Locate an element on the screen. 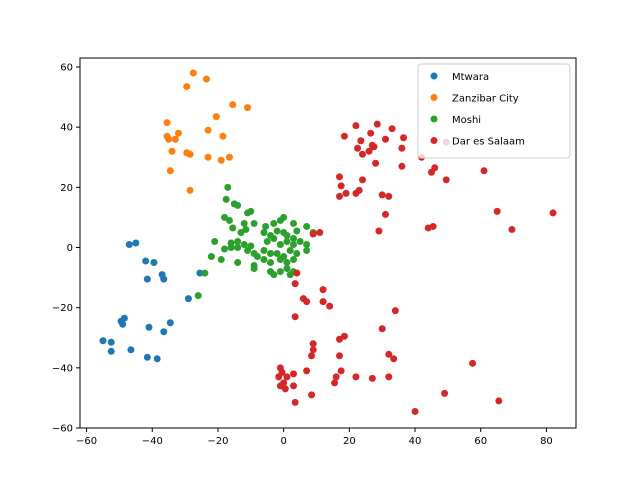  legend: Mtwara Zanzibar City Moshi Dar es Salaam is located at coordinates (494, 111).